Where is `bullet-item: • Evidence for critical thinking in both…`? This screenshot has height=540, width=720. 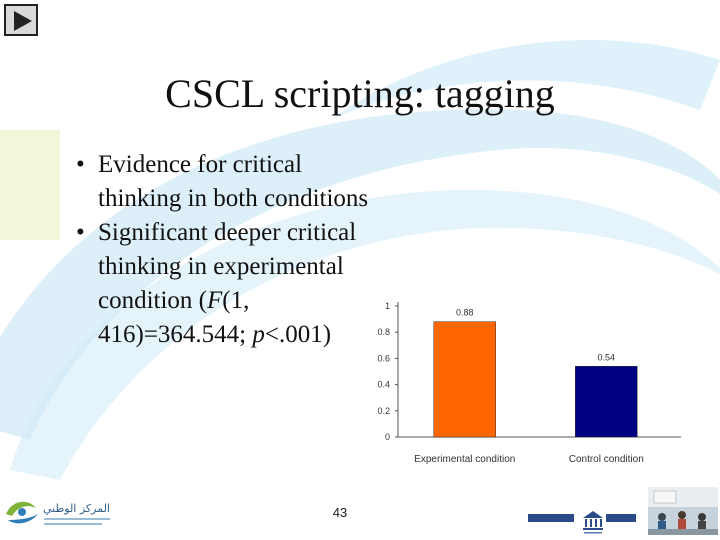
bullet-item: • Evidence for critical thinking in both… is located at coordinates (222, 182).